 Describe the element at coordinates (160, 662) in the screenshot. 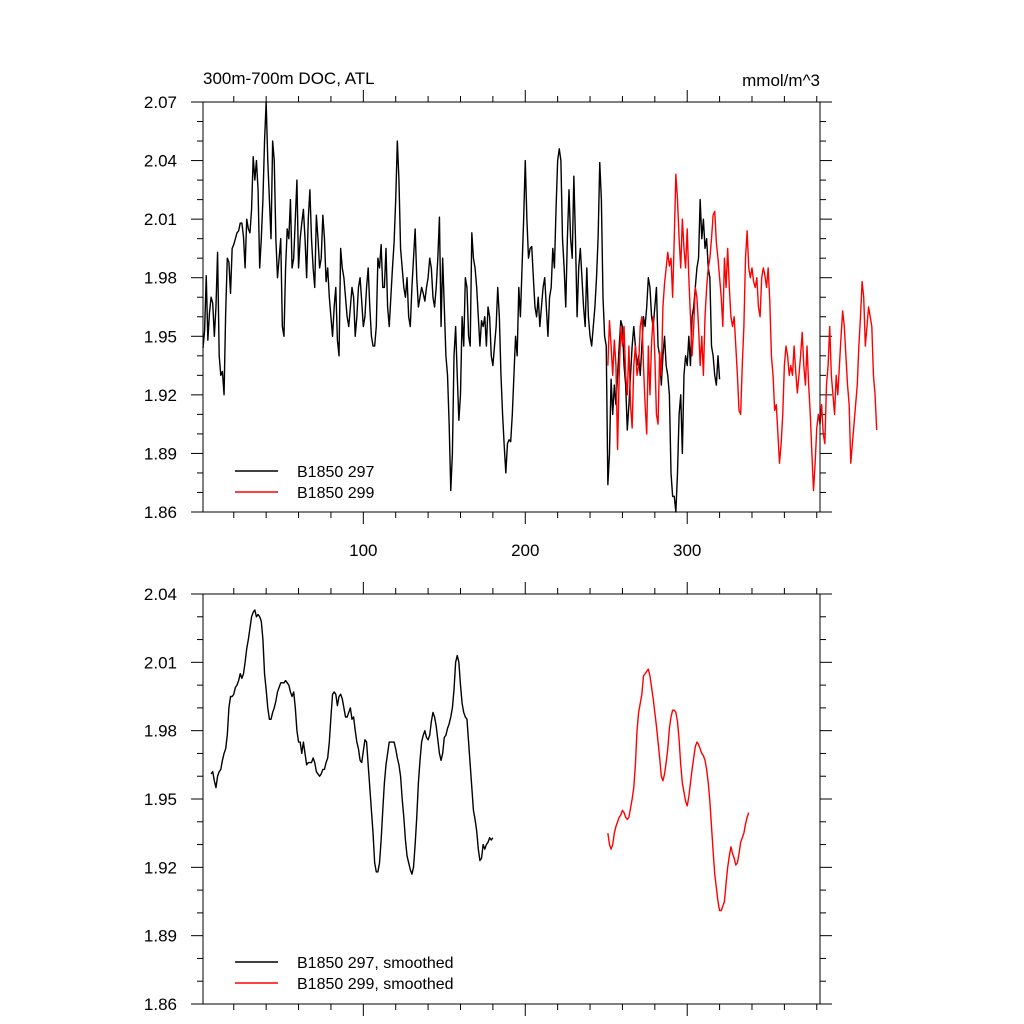

I see `bottom-ytick-label: 2.01` at that location.